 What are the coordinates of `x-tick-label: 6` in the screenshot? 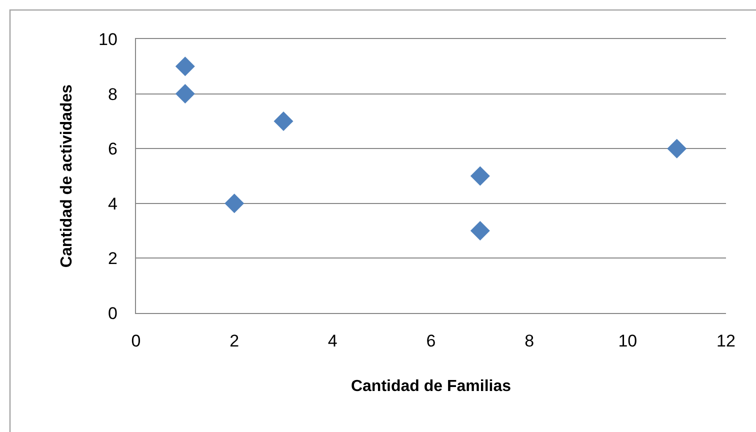 It's located at (431, 341).